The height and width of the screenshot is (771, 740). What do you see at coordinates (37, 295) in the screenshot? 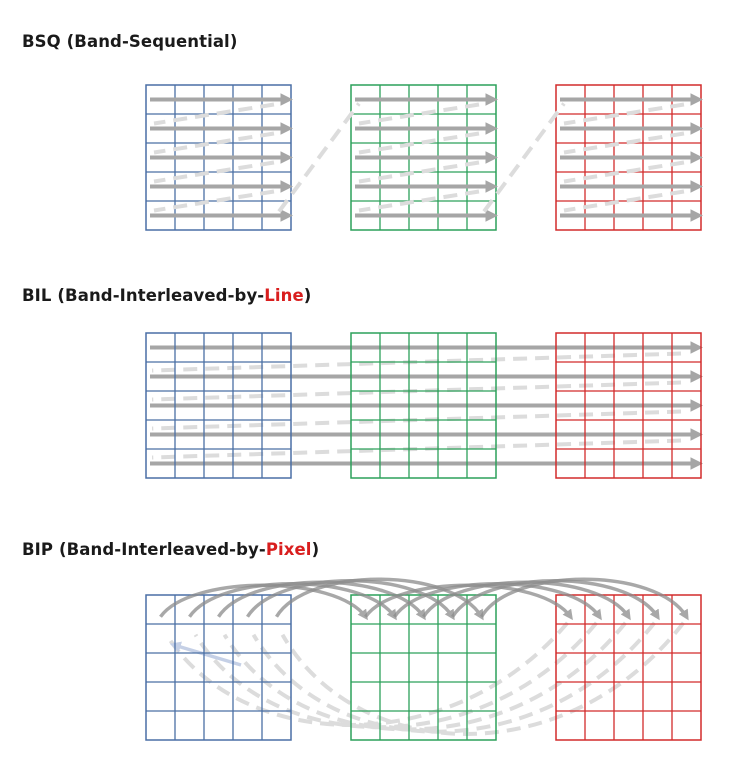
I see `bil-abbr: BIL` at bounding box center [37, 295].